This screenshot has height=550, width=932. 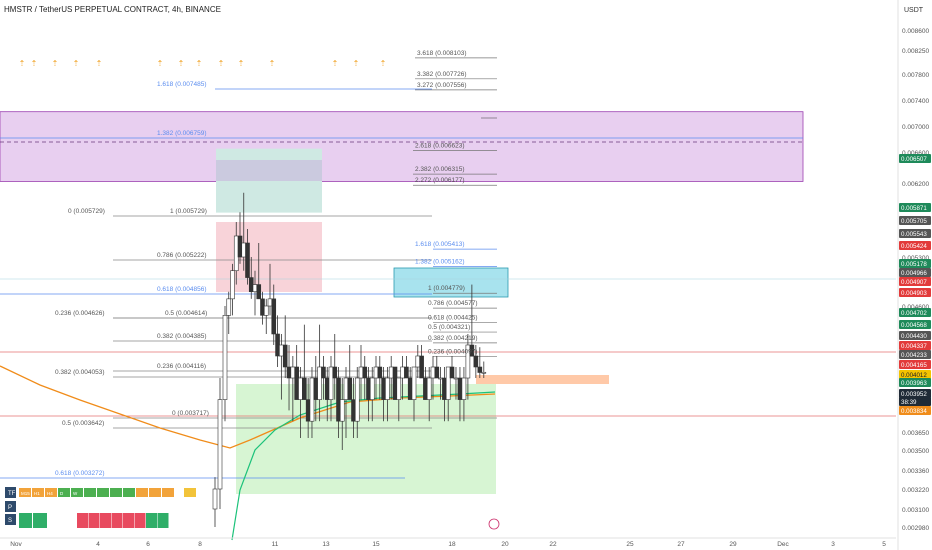 I want to click on lightning-icon, so click(x=494, y=524).